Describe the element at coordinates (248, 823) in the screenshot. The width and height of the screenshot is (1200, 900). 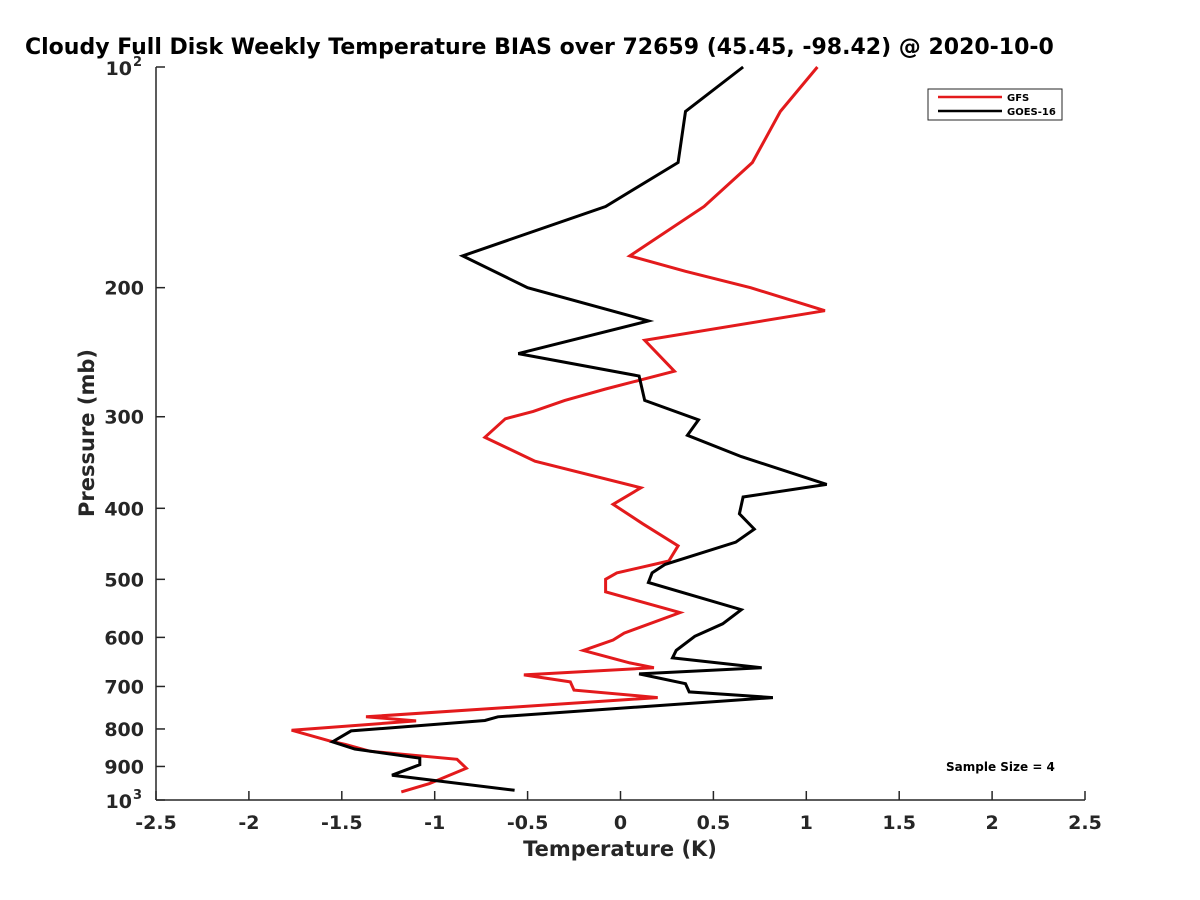
I see `x-tick-label: -2` at that location.